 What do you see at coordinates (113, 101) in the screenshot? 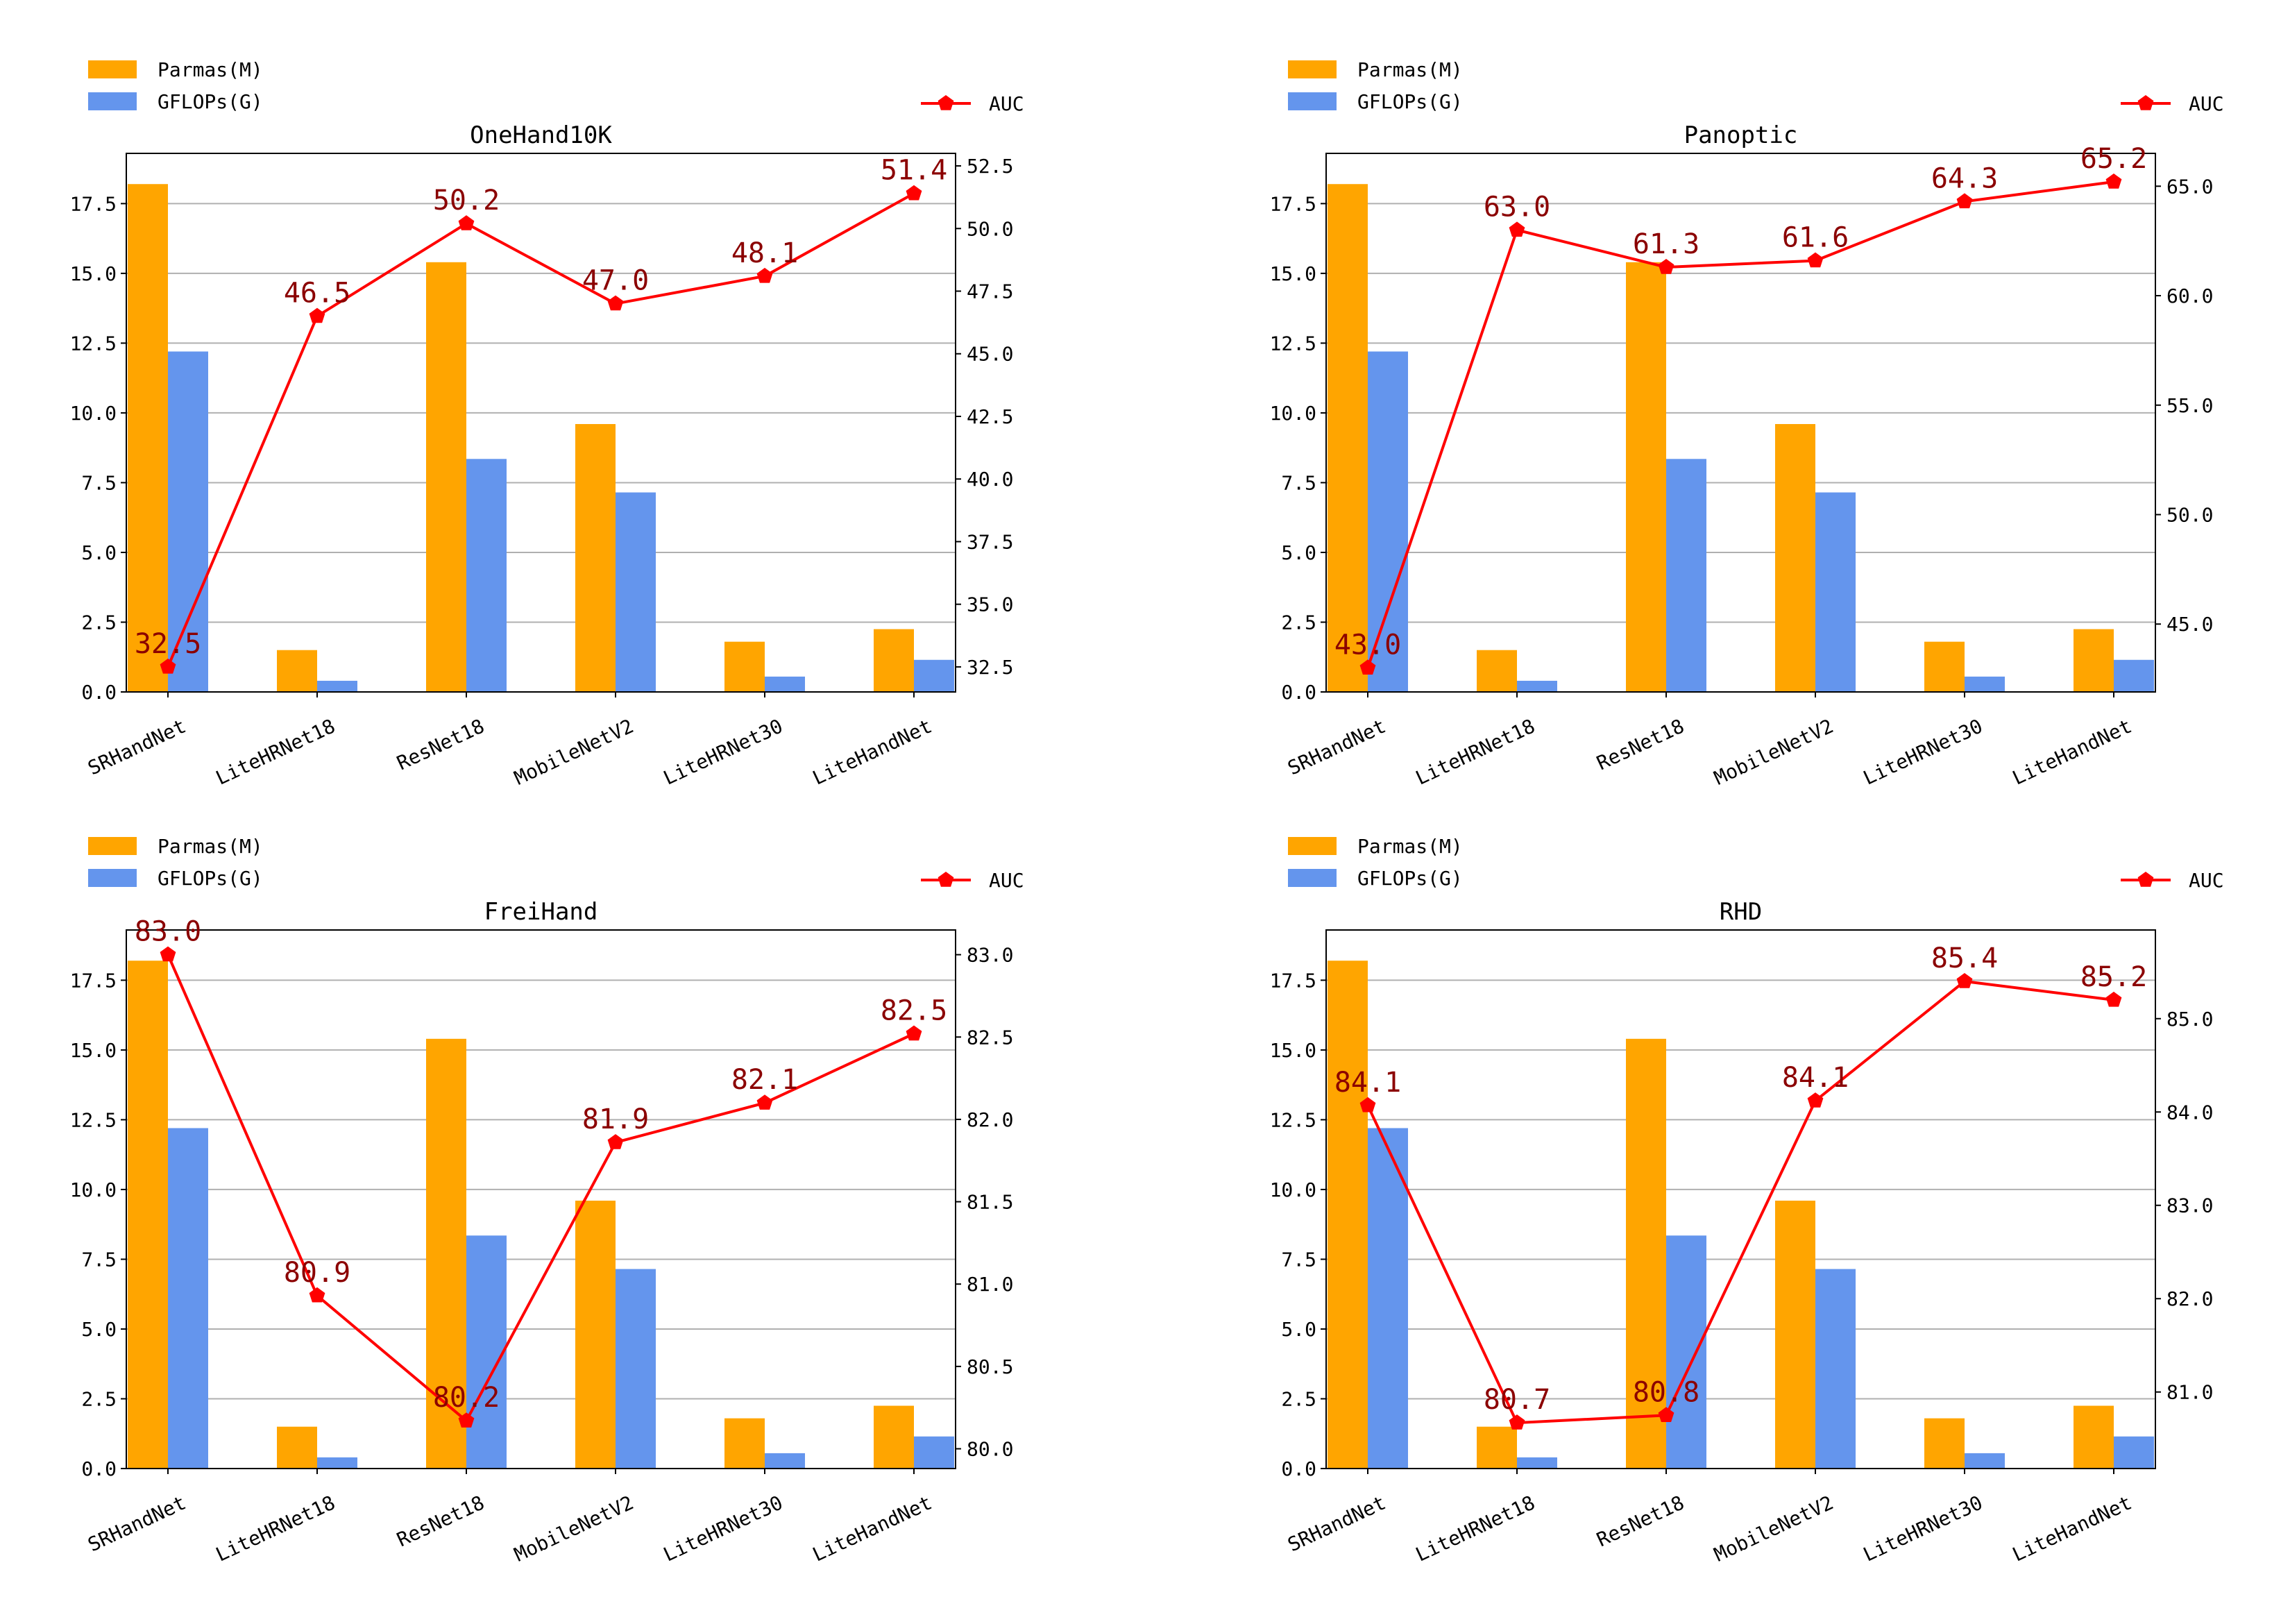
I see `legend-swatch-gflops` at bounding box center [113, 101].